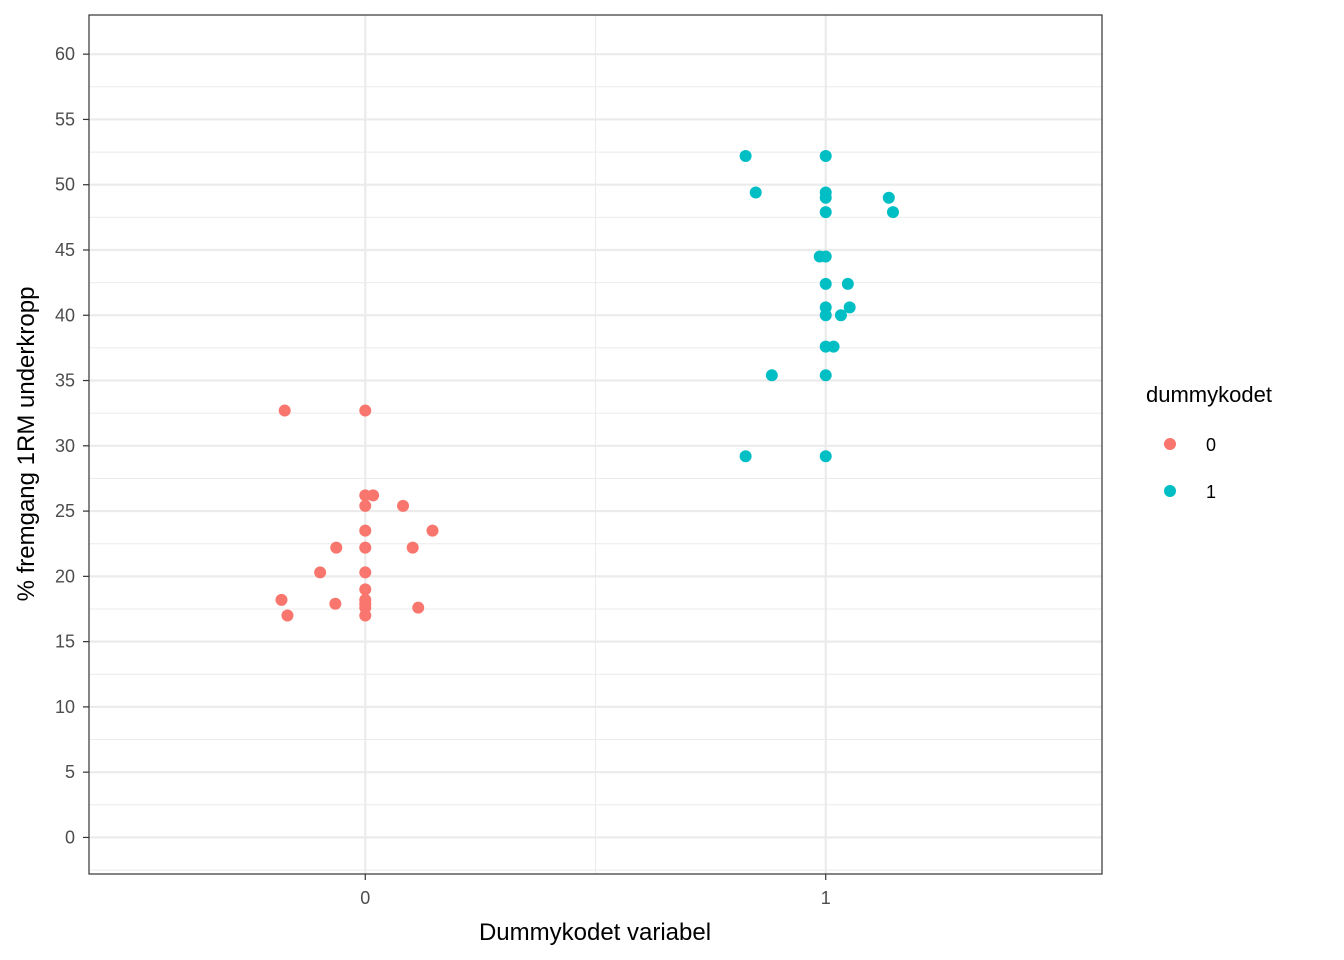  Describe the element at coordinates (70, 837) in the screenshot. I see `y-tick-label: 0` at that location.